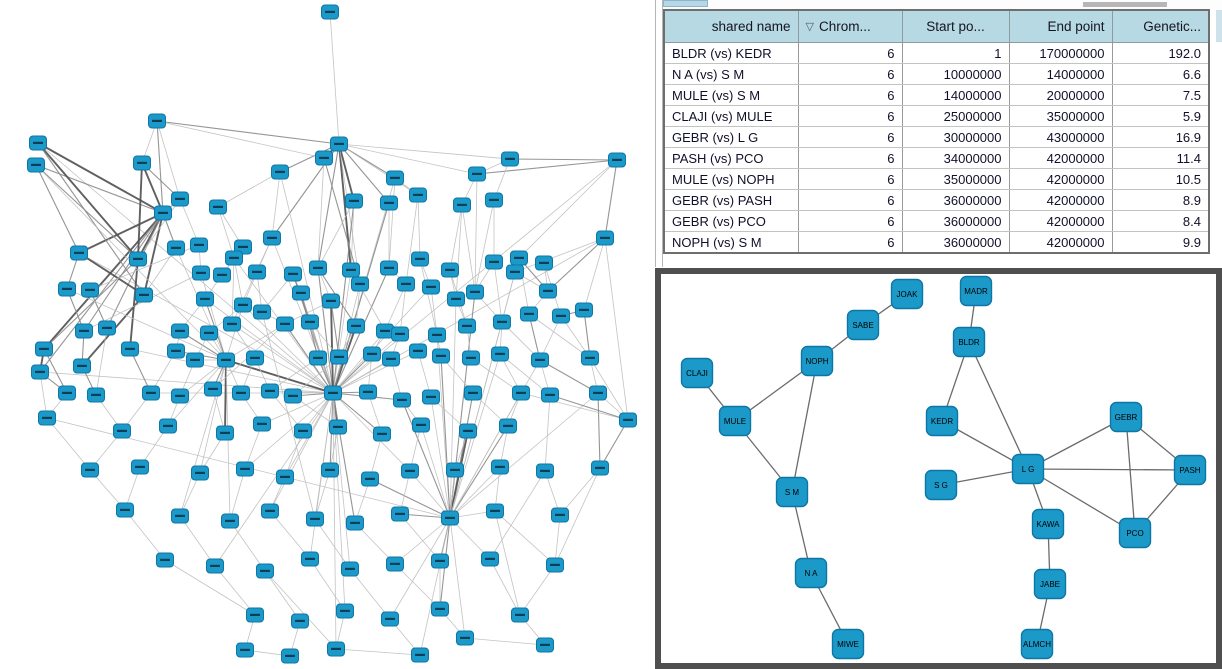  What do you see at coordinates (936, 200) in the screenshot?
I see `table-row: GEBR (vs) PASH 6 36000000 42000000 8.9` at bounding box center [936, 200].